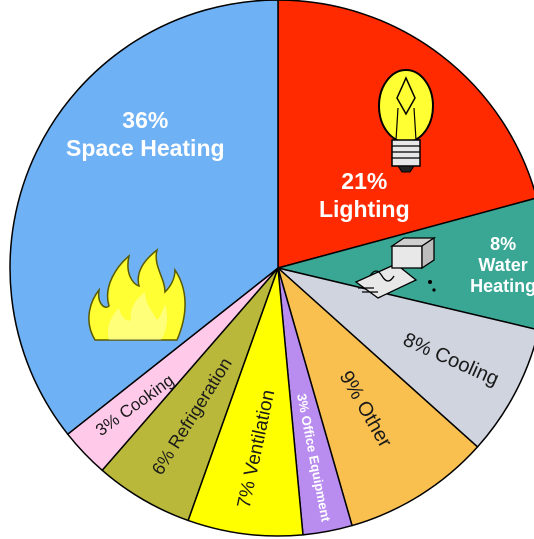  I want to click on flame-icon, so click(137, 294).